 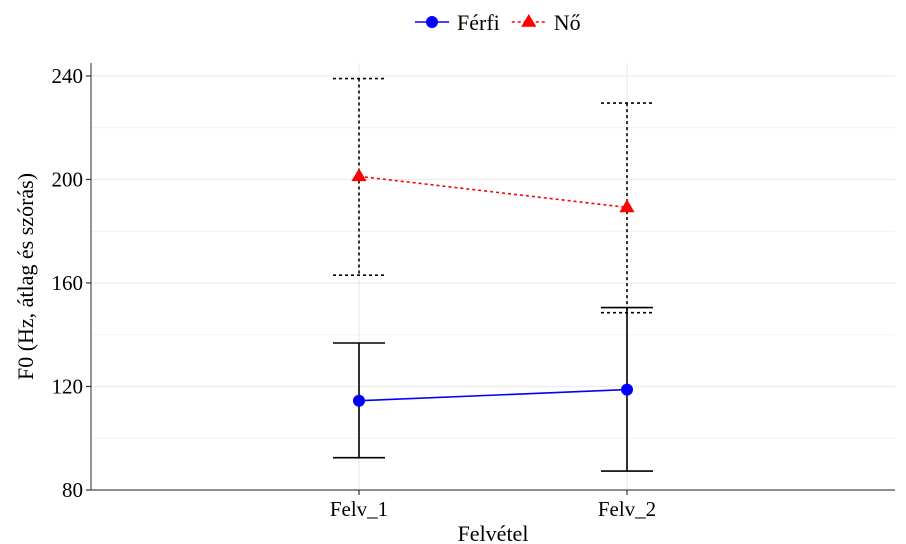 I want to click on series-line-no, so click(x=493, y=192).